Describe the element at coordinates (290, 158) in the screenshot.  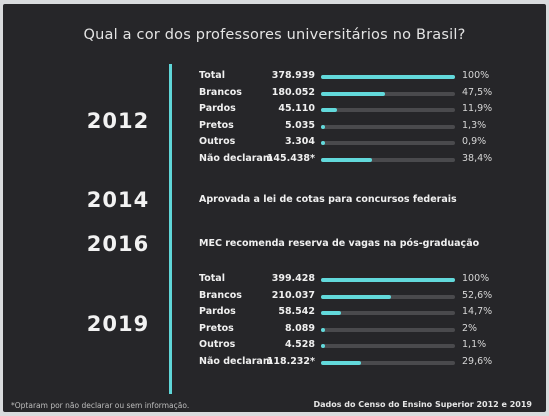
I see `row-2012-n-o-declaram-value: 145.438*` at that location.